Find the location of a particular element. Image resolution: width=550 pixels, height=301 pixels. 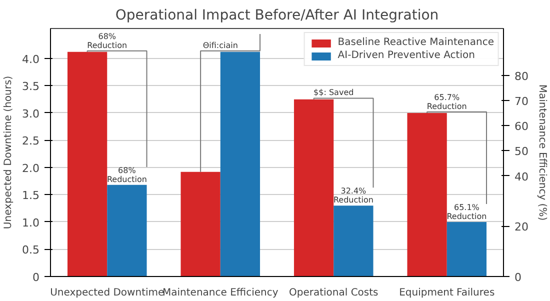

annotation: 32.4% Reduction is located at coordinates (353, 195).